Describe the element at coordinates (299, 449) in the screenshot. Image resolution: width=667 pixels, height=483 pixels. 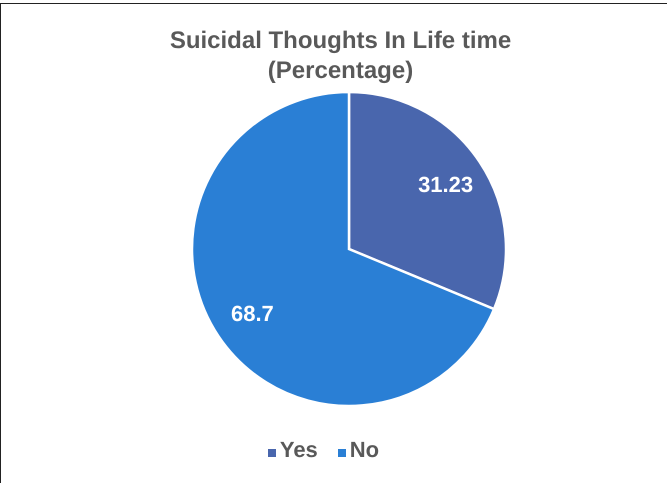
I see `legend-label: Yes` at that location.